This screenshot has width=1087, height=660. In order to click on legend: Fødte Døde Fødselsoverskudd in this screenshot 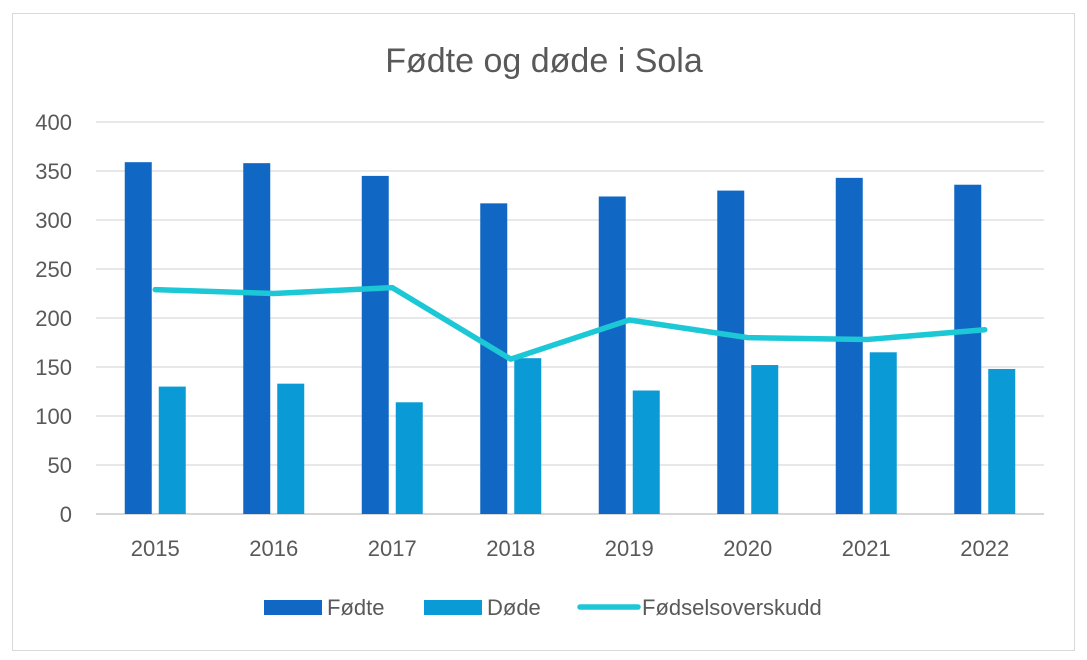, I will do `click(543, 607)`.